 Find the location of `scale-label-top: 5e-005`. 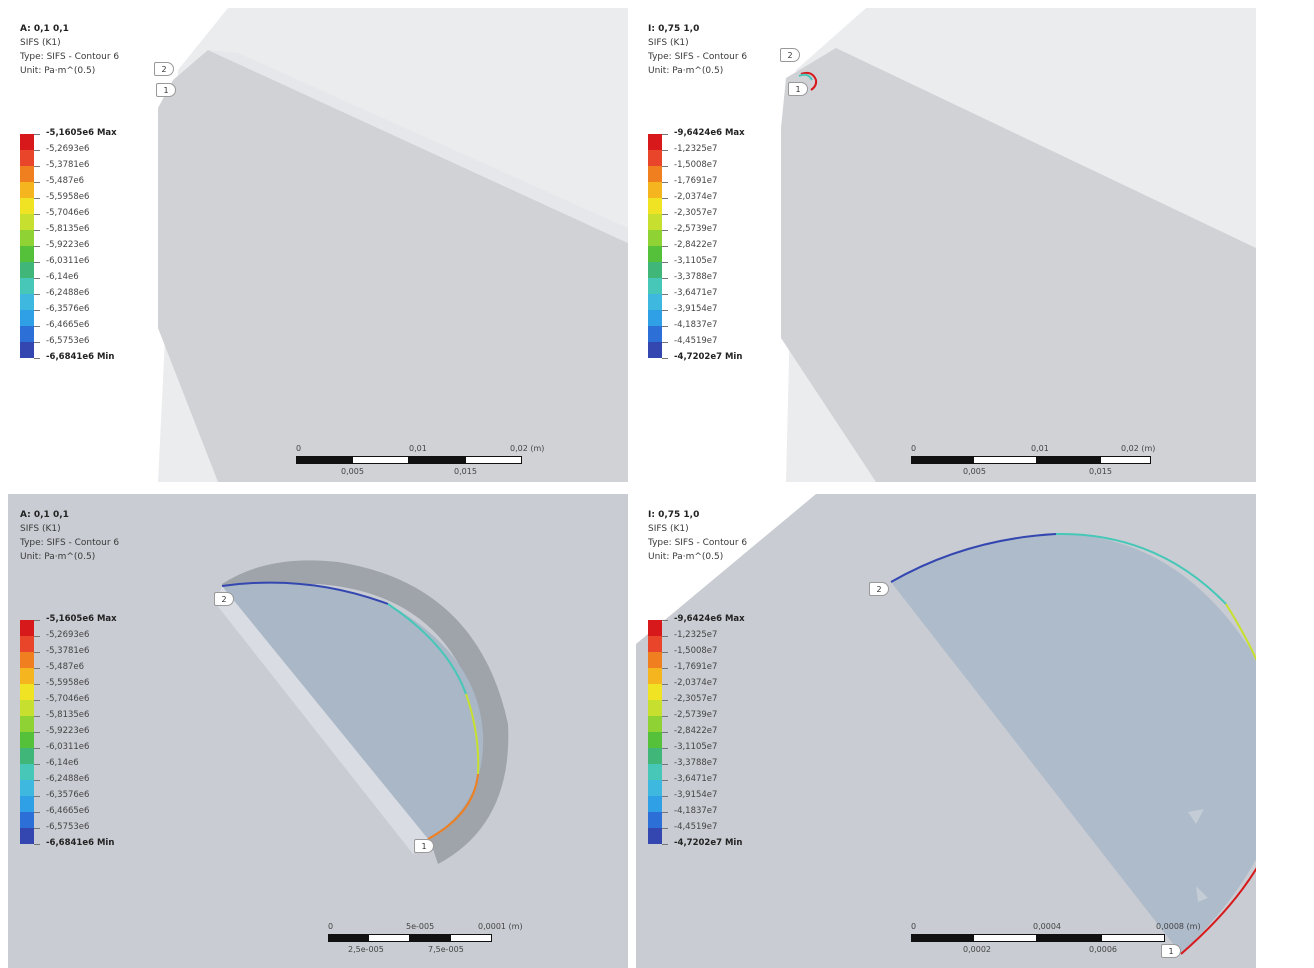

scale-label-top: 5e-005 is located at coordinates (420, 926).